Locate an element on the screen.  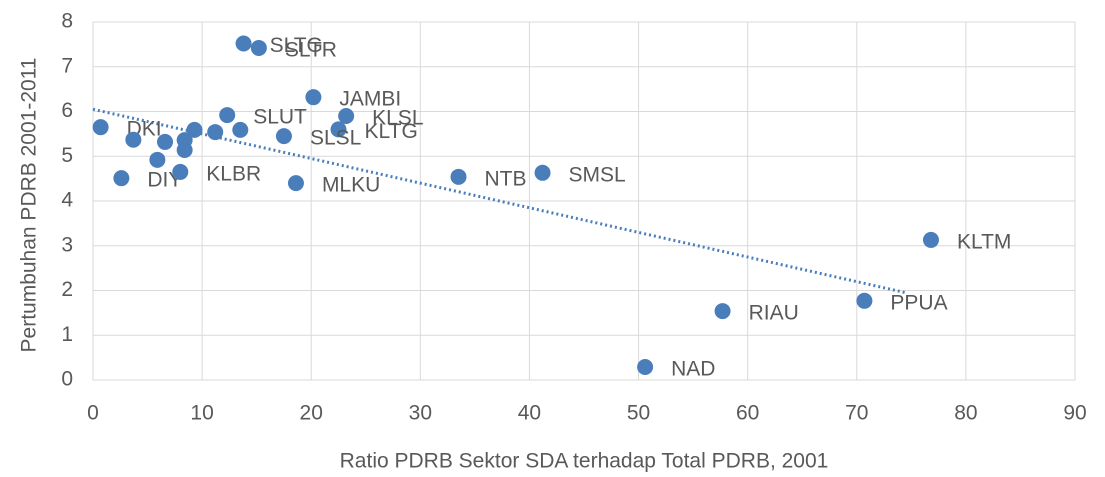
point-label: KLTG is located at coordinates (391, 131).